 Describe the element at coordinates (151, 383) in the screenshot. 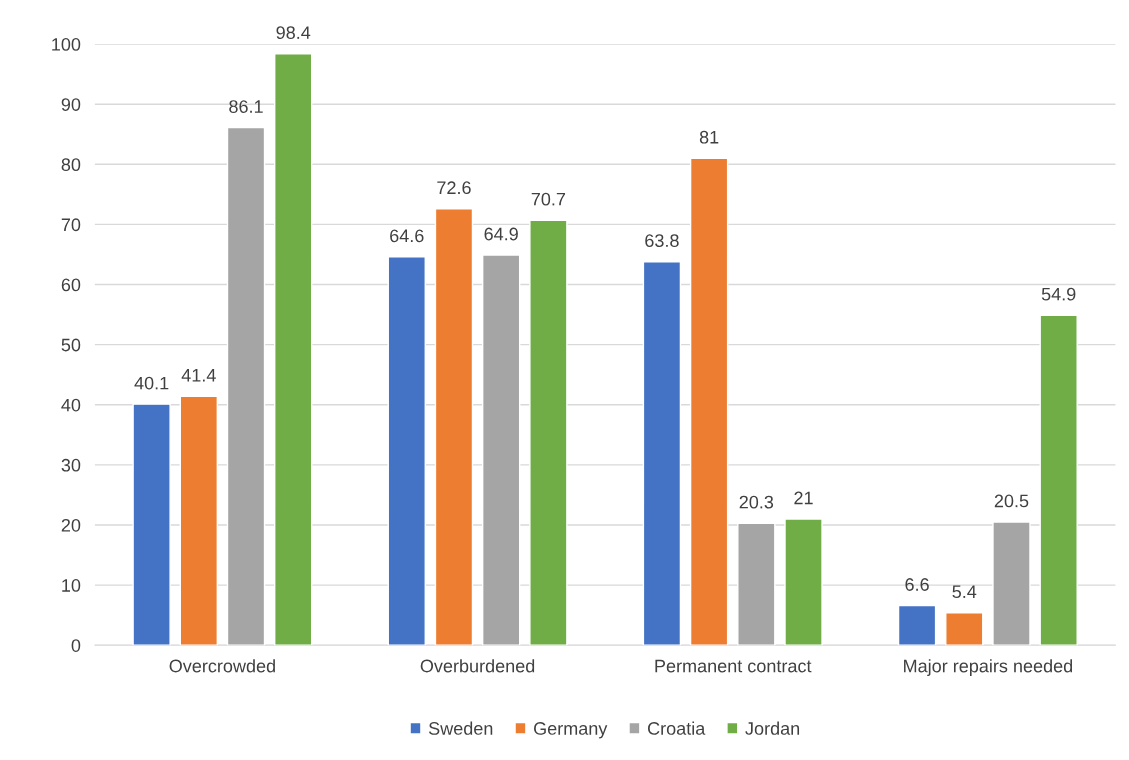

I see `data-label: 40.1` at that location.